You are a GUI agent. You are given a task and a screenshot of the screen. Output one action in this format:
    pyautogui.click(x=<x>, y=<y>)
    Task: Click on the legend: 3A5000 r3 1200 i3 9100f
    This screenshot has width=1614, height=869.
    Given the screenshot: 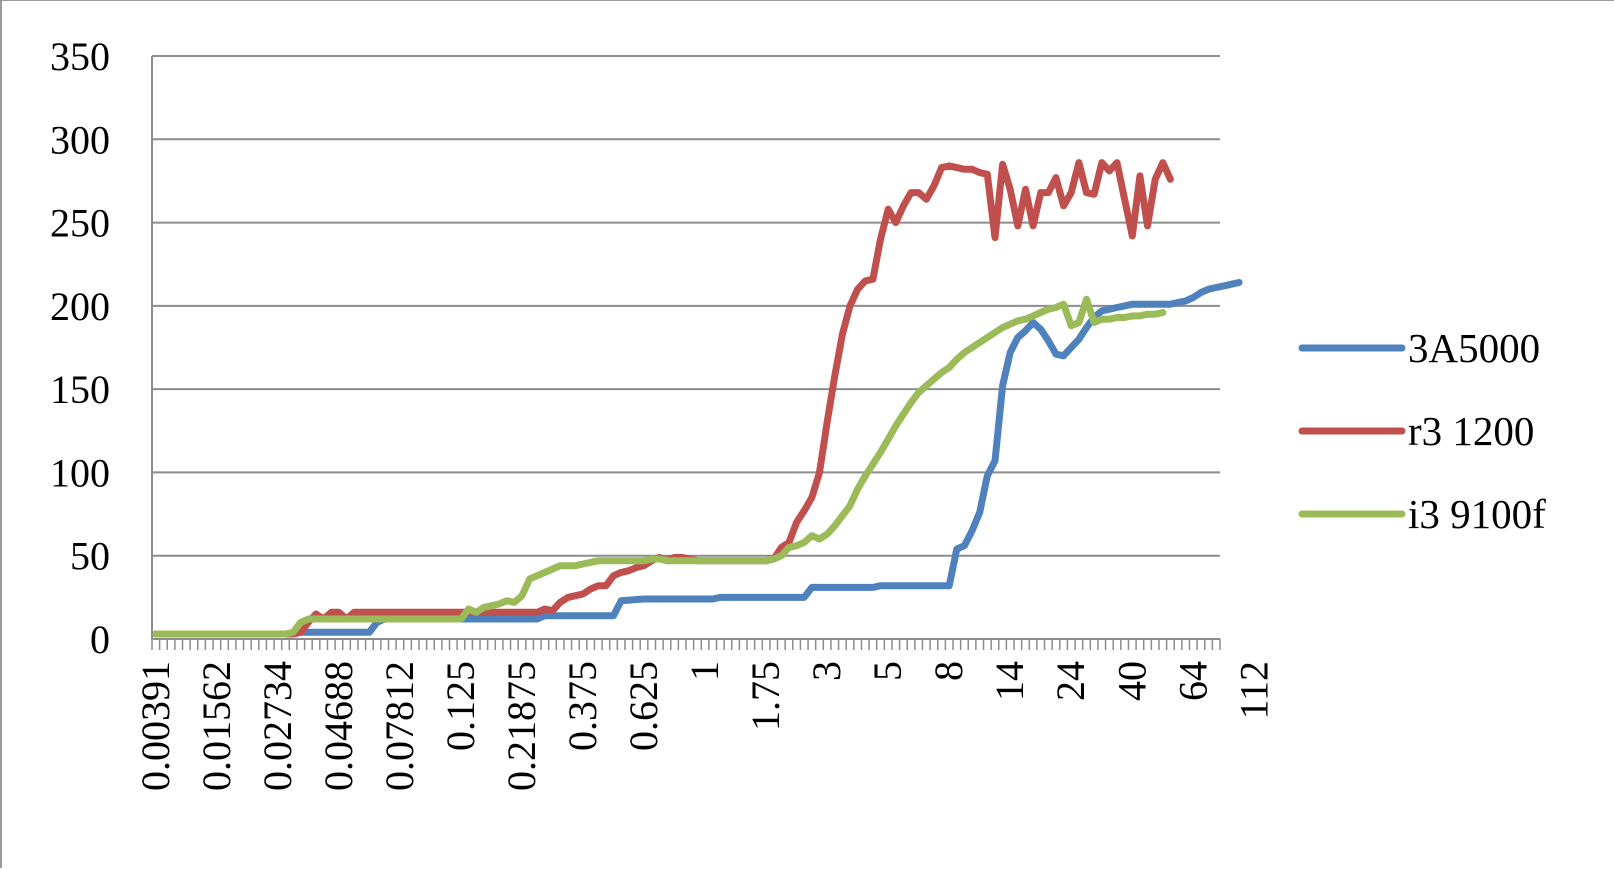 What is the action you would take?
    pyautogui.click(x=1422, y=431)
    